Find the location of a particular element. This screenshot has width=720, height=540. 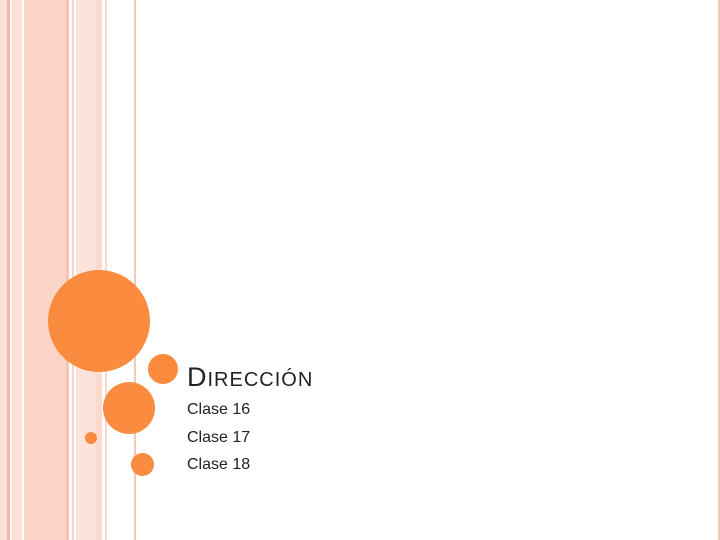

class-list: Clase 16 Clase 17 Clase 18 is located at coordinates (218, 437).